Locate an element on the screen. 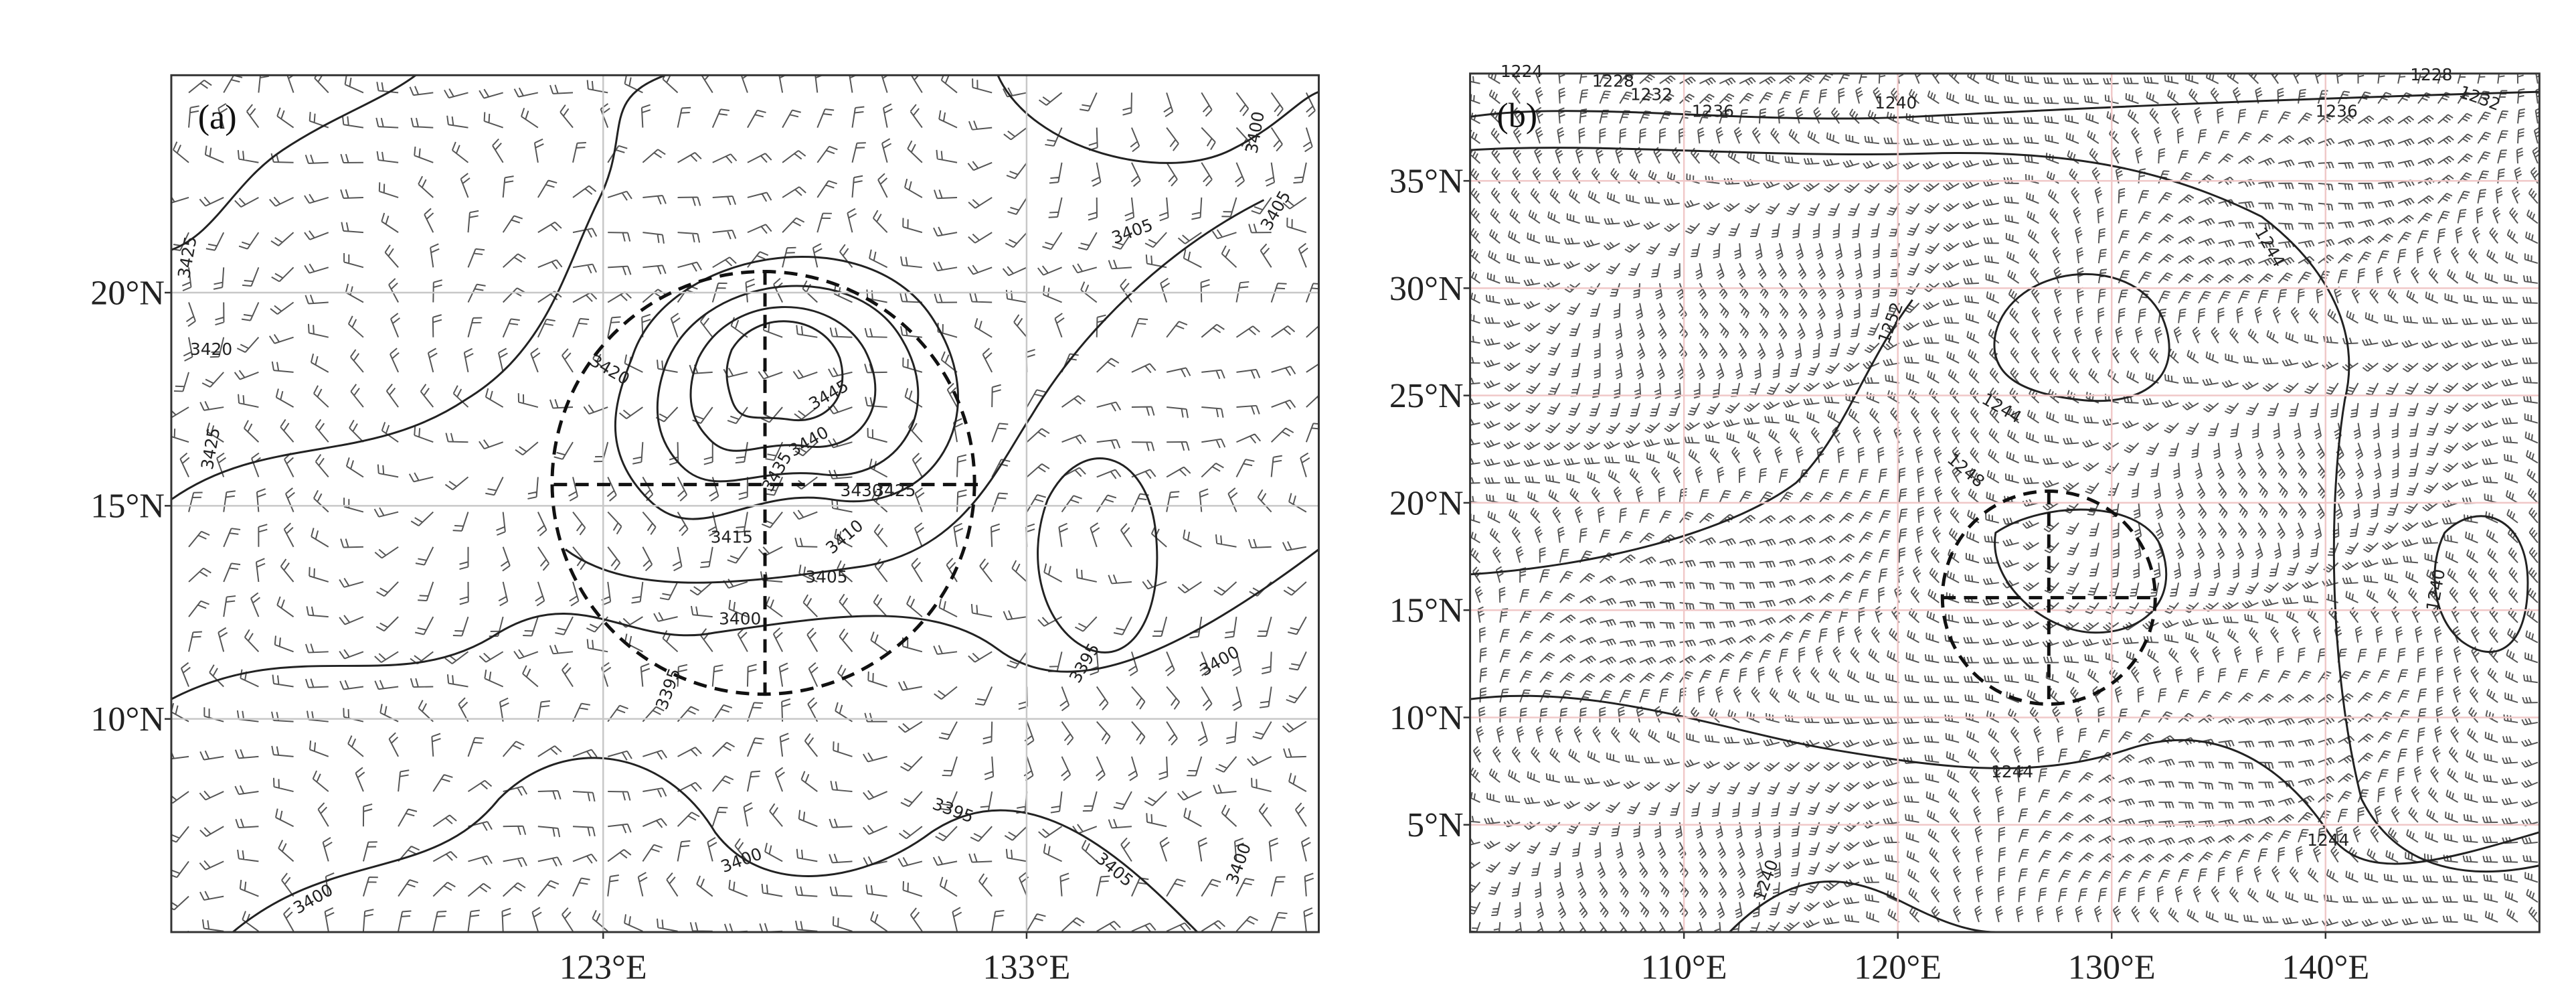  contour-label: 3415 is located at coordinates (732, 537).